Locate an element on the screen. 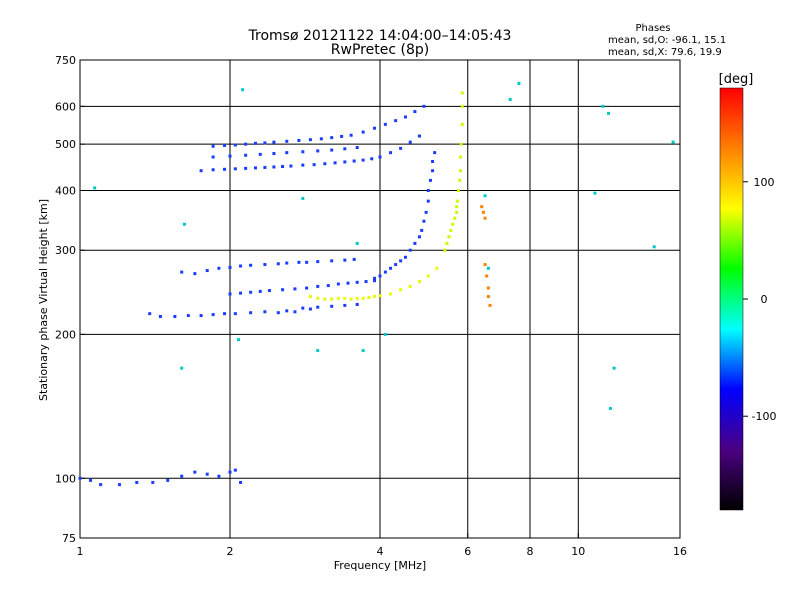 Image resolution: width=800 pixels, height=600 pixels. colorbar-tick-label: 100 is located at coordinates (764, 182).